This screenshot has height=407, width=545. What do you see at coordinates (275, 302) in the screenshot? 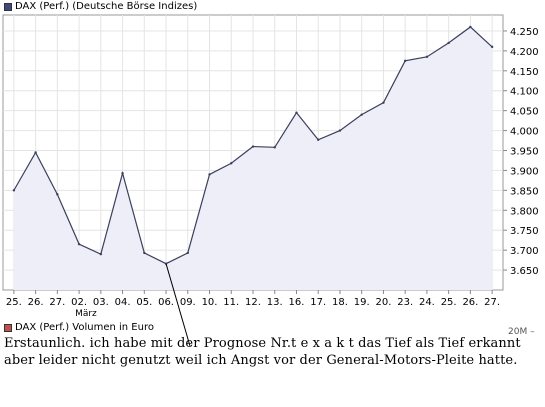
I see `x-tick-label: 13.` at bounding box center [275, 302].